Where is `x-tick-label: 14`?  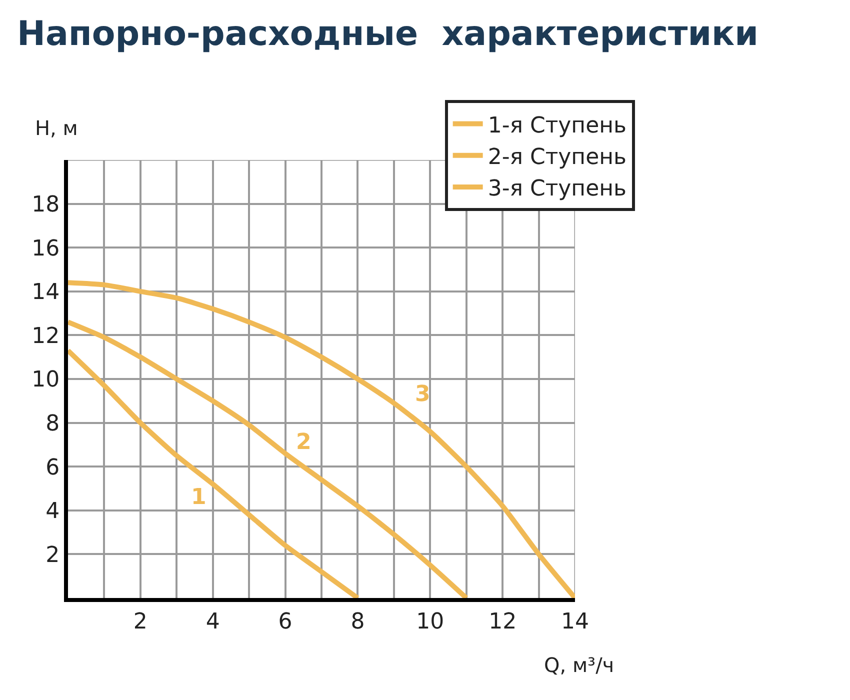 x-tick-label: 14 is located at coordinates (575, 621).